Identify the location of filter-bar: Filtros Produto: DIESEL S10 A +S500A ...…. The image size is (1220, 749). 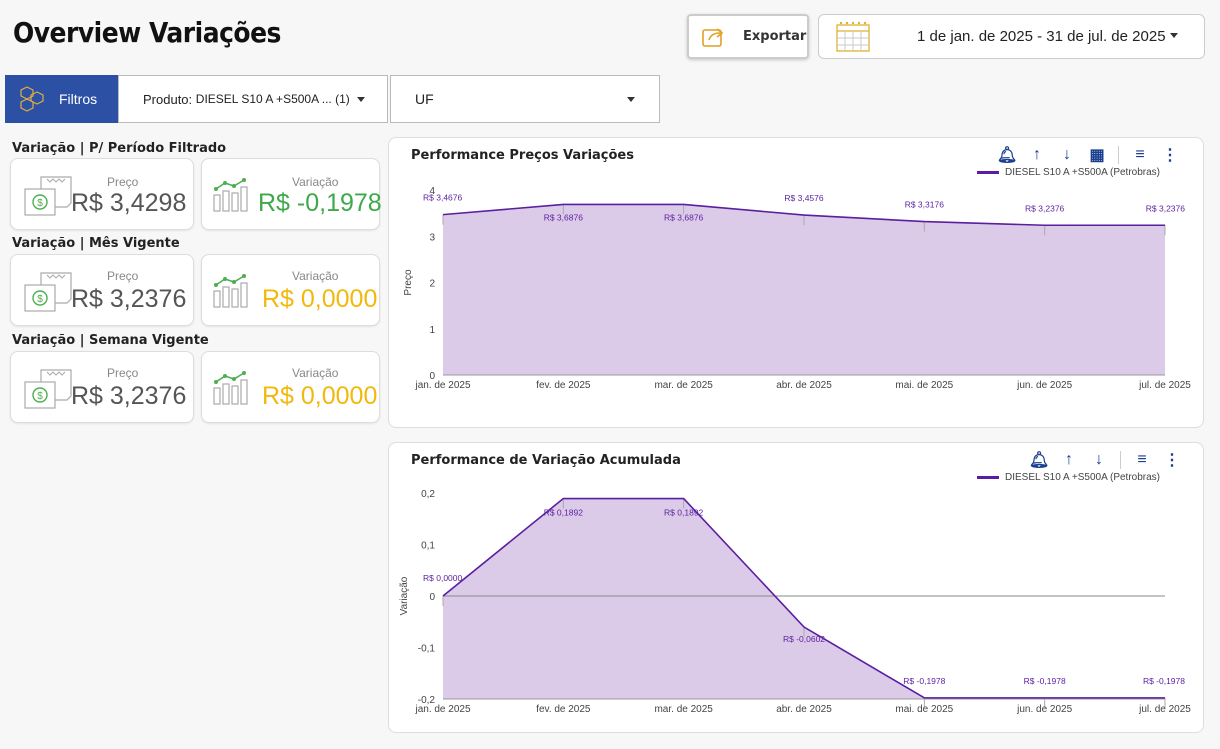
(332, 99).